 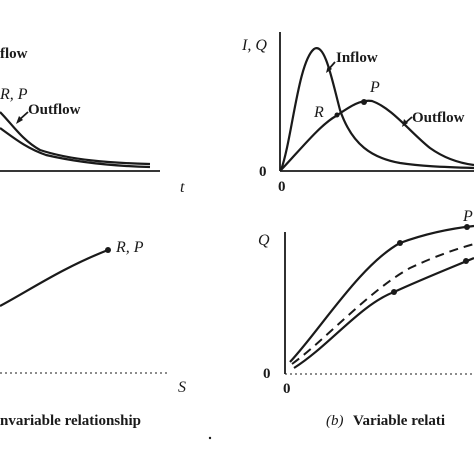 I want to click on panel-b-q-axis-label: Q, so click(x=264, y=240).